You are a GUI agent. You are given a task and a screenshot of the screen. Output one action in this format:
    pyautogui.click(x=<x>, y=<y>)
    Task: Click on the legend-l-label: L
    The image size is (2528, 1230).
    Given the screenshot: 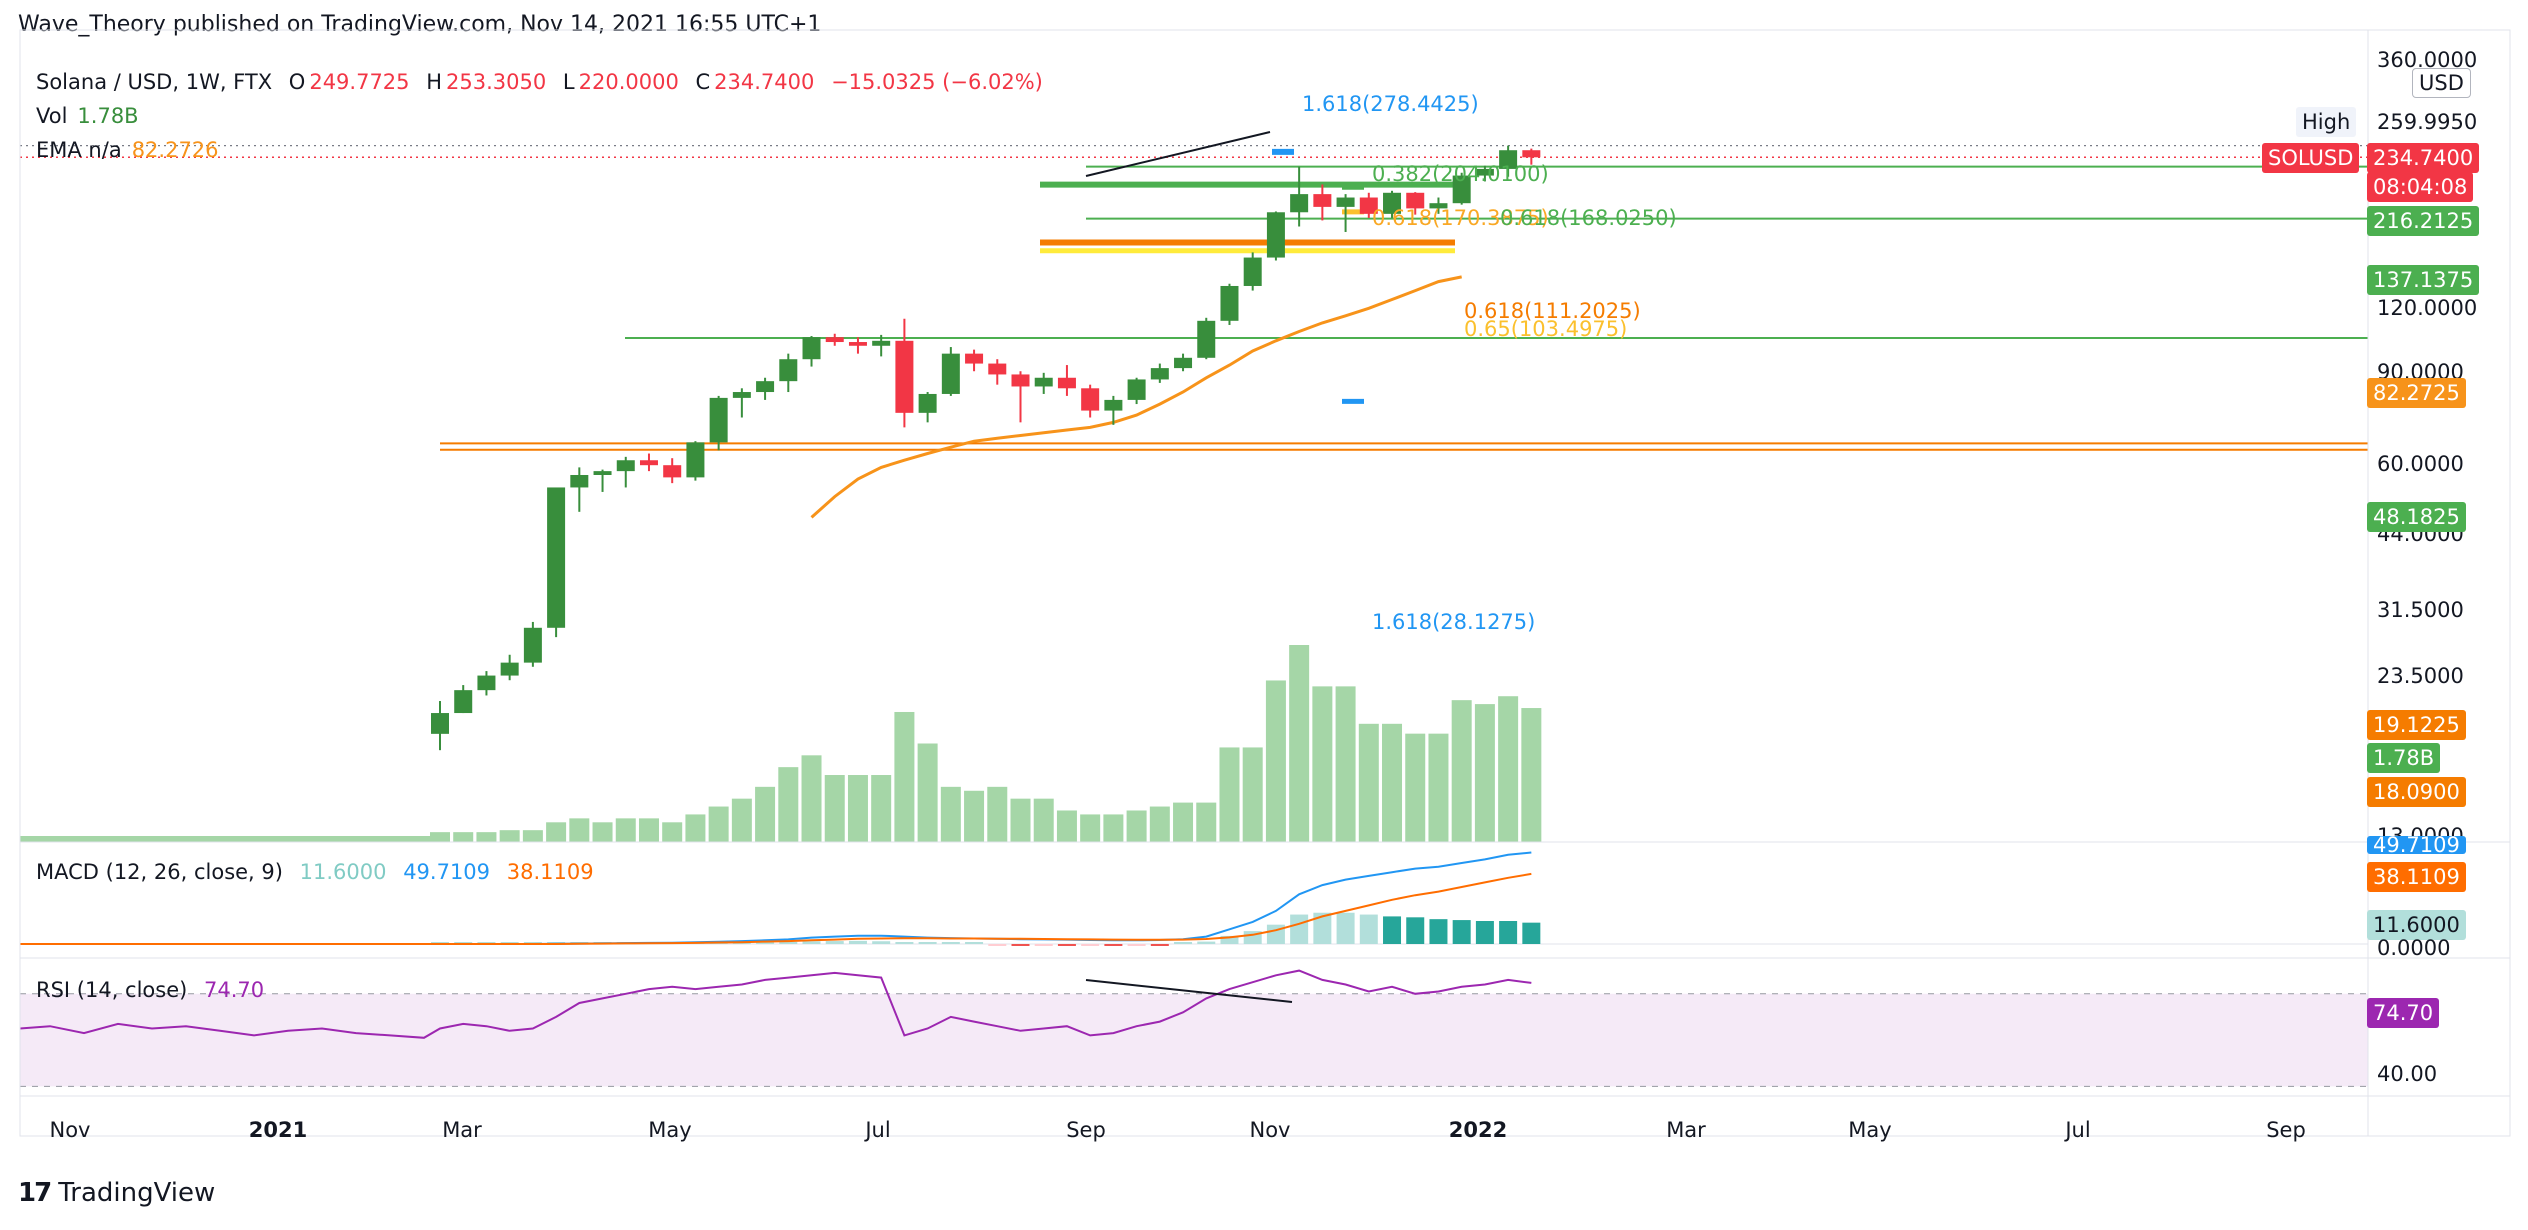 What is the action you would take?
    pyautogui.click(x=568, y=82)
    